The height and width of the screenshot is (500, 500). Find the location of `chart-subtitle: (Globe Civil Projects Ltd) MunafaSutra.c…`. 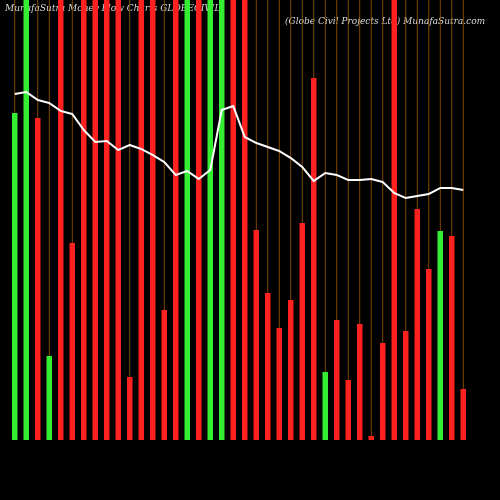

chart-subtitle: (Globe Civil Projects Ltd) MunafaSutra.c… is located at coordinates (385, 21).